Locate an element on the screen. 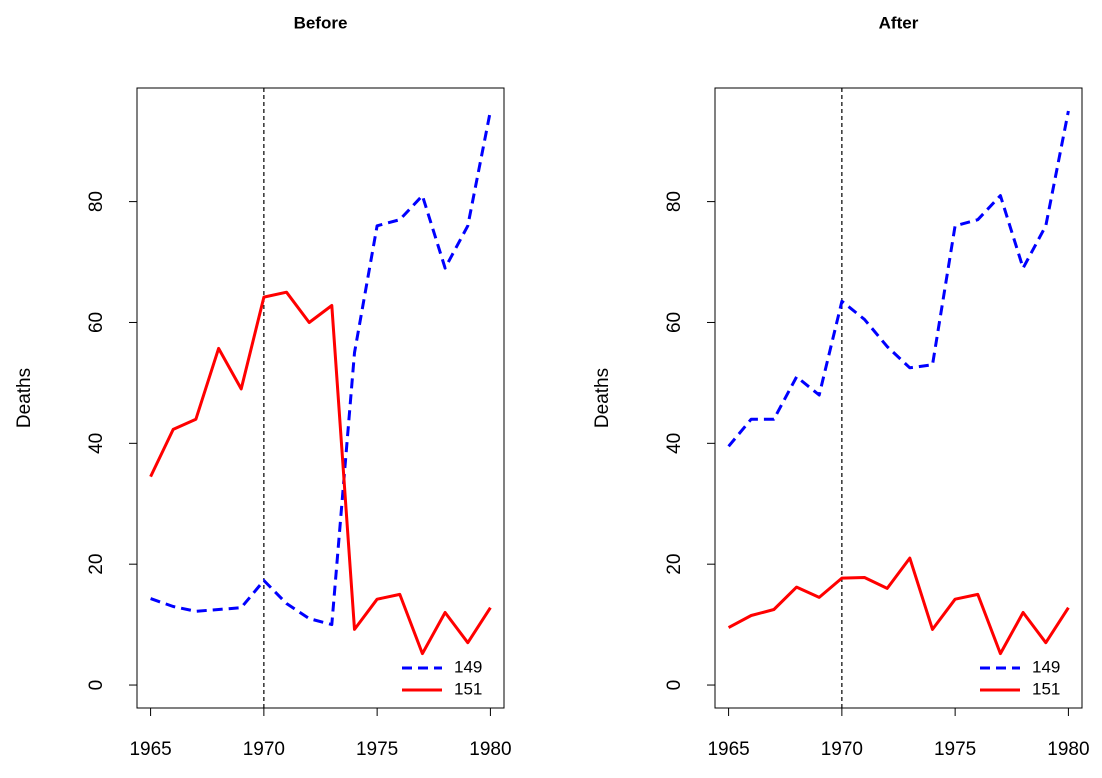  chart-title: After is located at coordinates (899, 22).